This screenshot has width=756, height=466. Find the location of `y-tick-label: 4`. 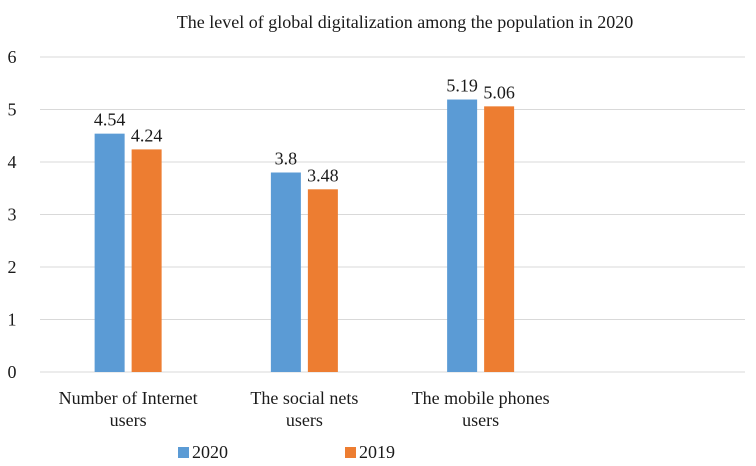

y-tick-label: 4 is located at coordinates (12, 162).